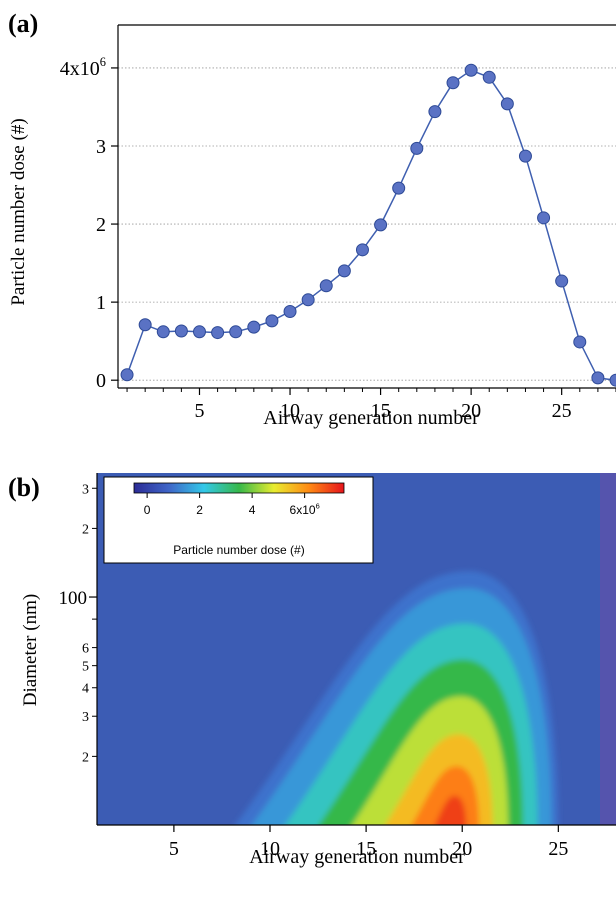  What do you see at coordinates (174, 849) in the screenshot?
I see `panel-b-x-tick-label: 5` at bounding box center [174, 849].